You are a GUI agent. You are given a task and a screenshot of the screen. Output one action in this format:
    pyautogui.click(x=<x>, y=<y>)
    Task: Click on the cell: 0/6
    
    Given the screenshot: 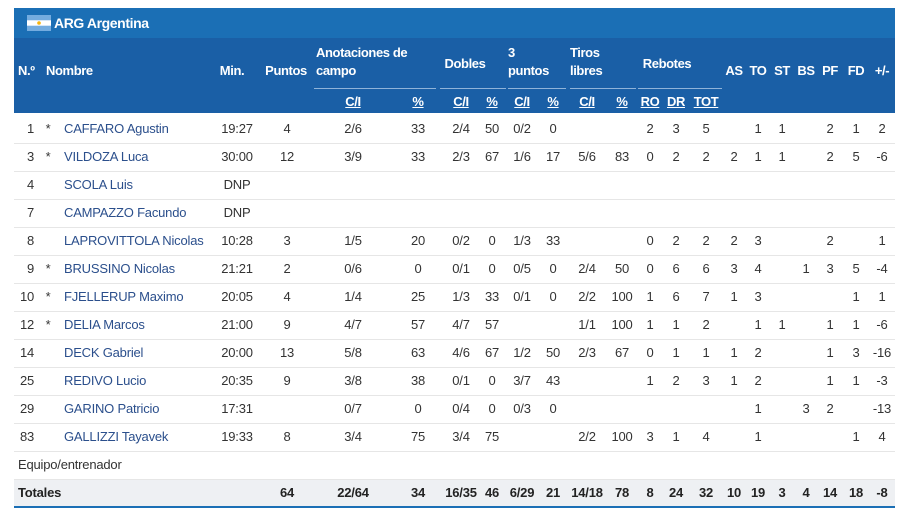 What is the action you would take?
    pyautogui.click(x=353, y=268)
    